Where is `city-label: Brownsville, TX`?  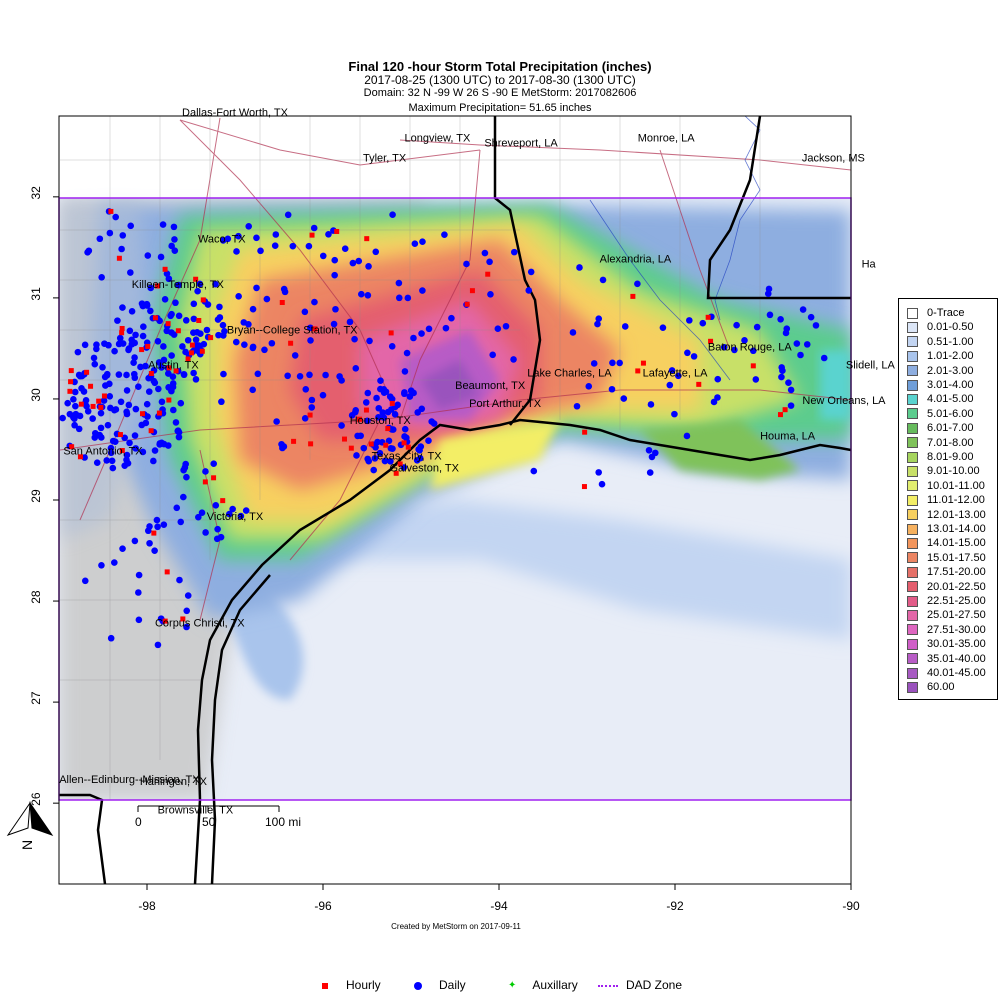
city-label: Brownsville, TX is located at coordinates (196, 810).